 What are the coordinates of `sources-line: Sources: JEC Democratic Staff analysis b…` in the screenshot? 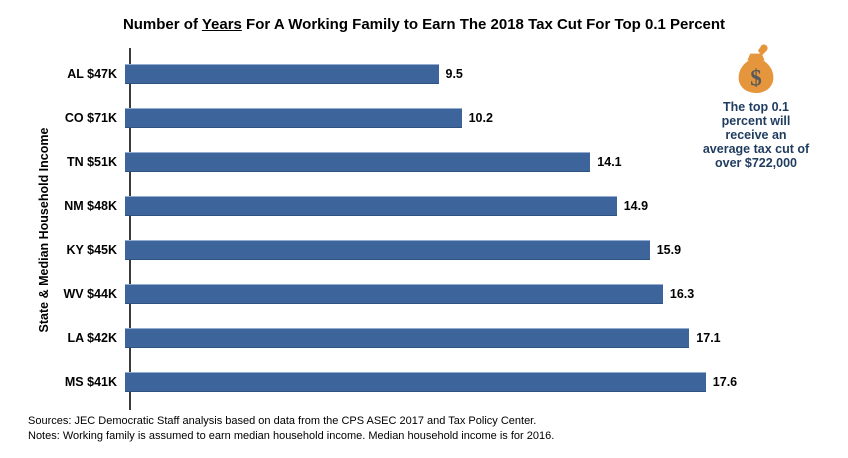 It's located at (282, 421).